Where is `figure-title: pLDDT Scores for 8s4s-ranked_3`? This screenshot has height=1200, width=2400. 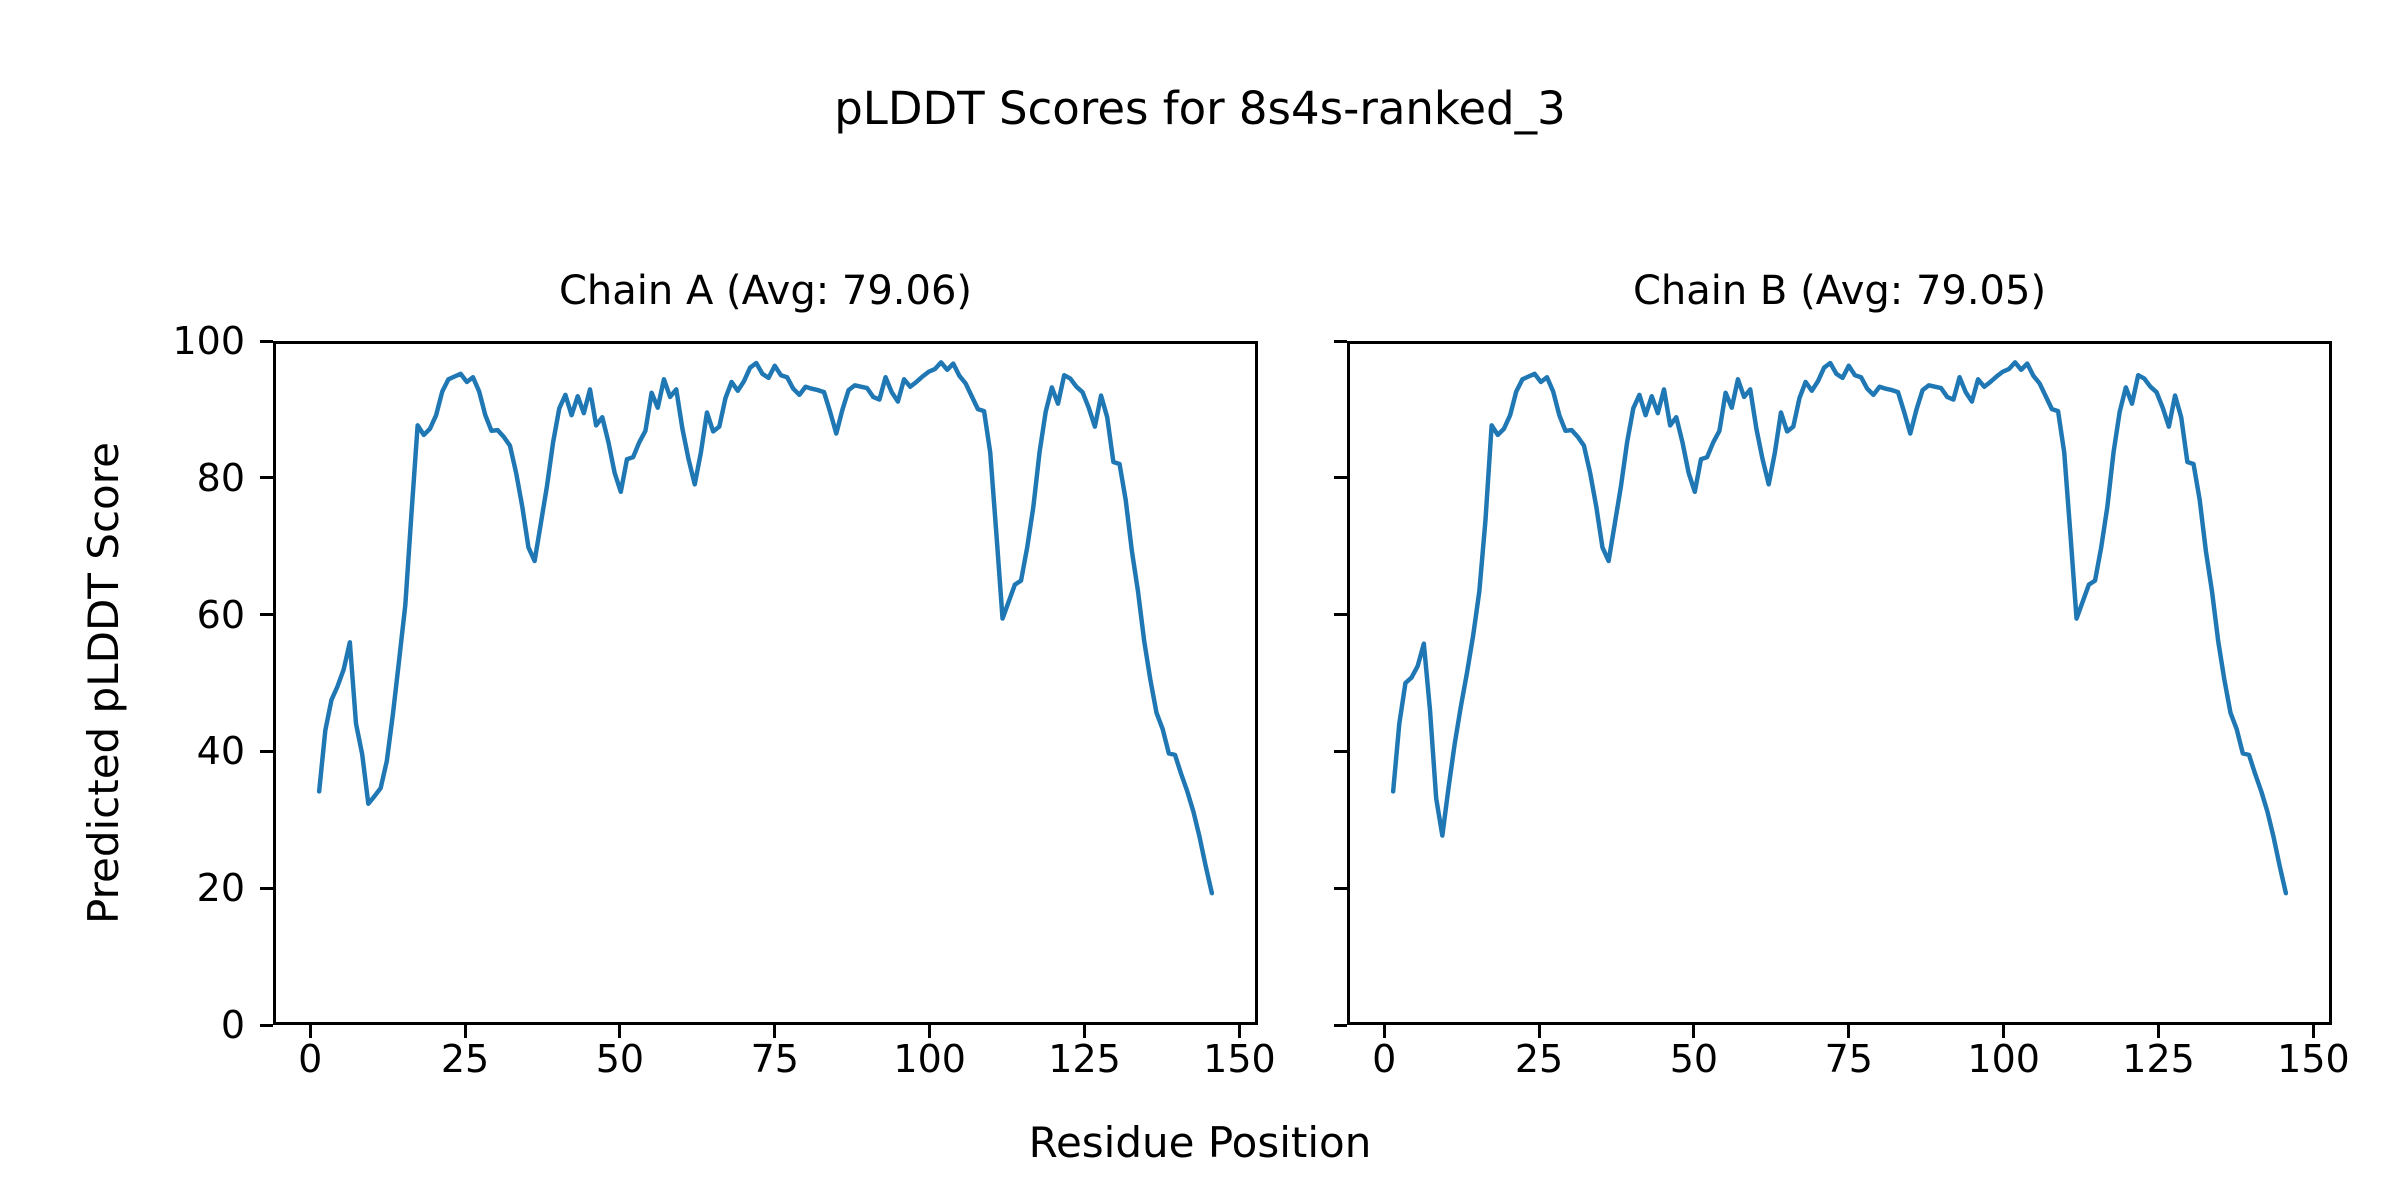 figure-title: pLDDT Scores for 8s4s-ranked_3 is located at coordinates (1200, 108).